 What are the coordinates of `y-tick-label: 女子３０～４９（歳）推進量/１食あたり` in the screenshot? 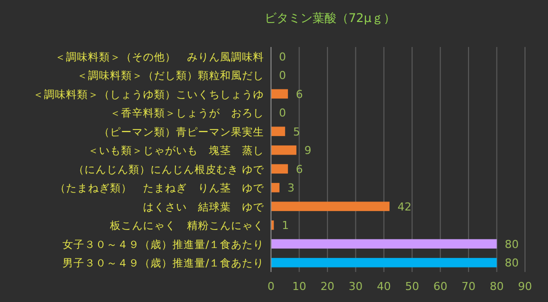 It's located at (163, 244).